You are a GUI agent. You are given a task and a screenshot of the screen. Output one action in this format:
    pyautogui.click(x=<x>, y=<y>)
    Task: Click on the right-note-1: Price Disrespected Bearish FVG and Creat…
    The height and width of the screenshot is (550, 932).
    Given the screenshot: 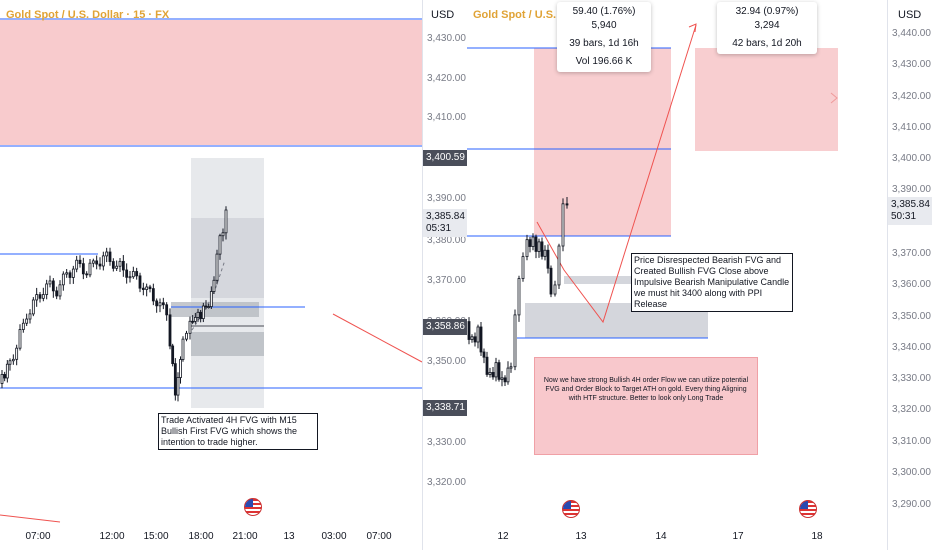 What is the action you would take?
    pyautogui.click(x=712, y=282)
    